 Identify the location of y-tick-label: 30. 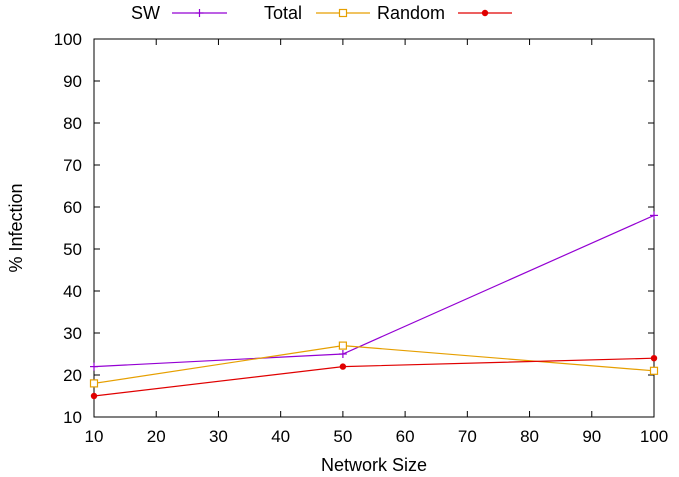
(72, 333).